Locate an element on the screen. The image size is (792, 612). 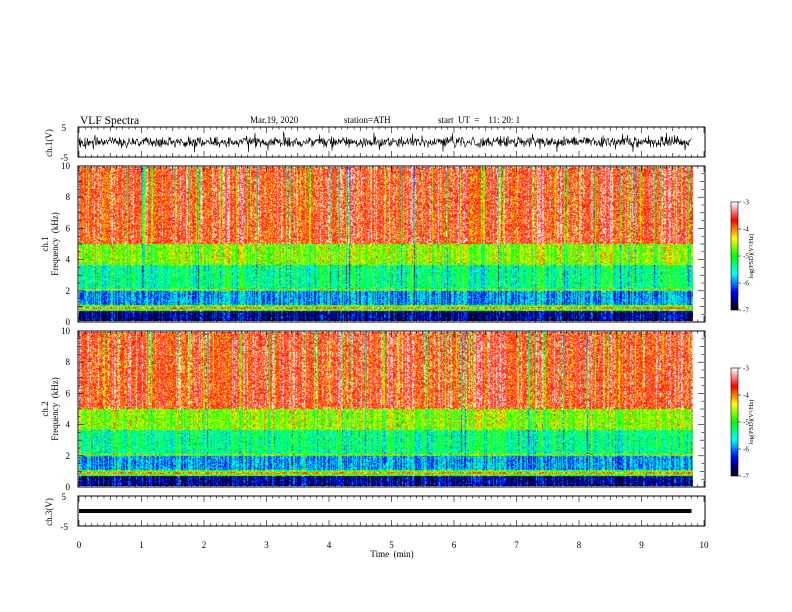
x-axis-label: Time (min) is located at coordinates (391, 554).